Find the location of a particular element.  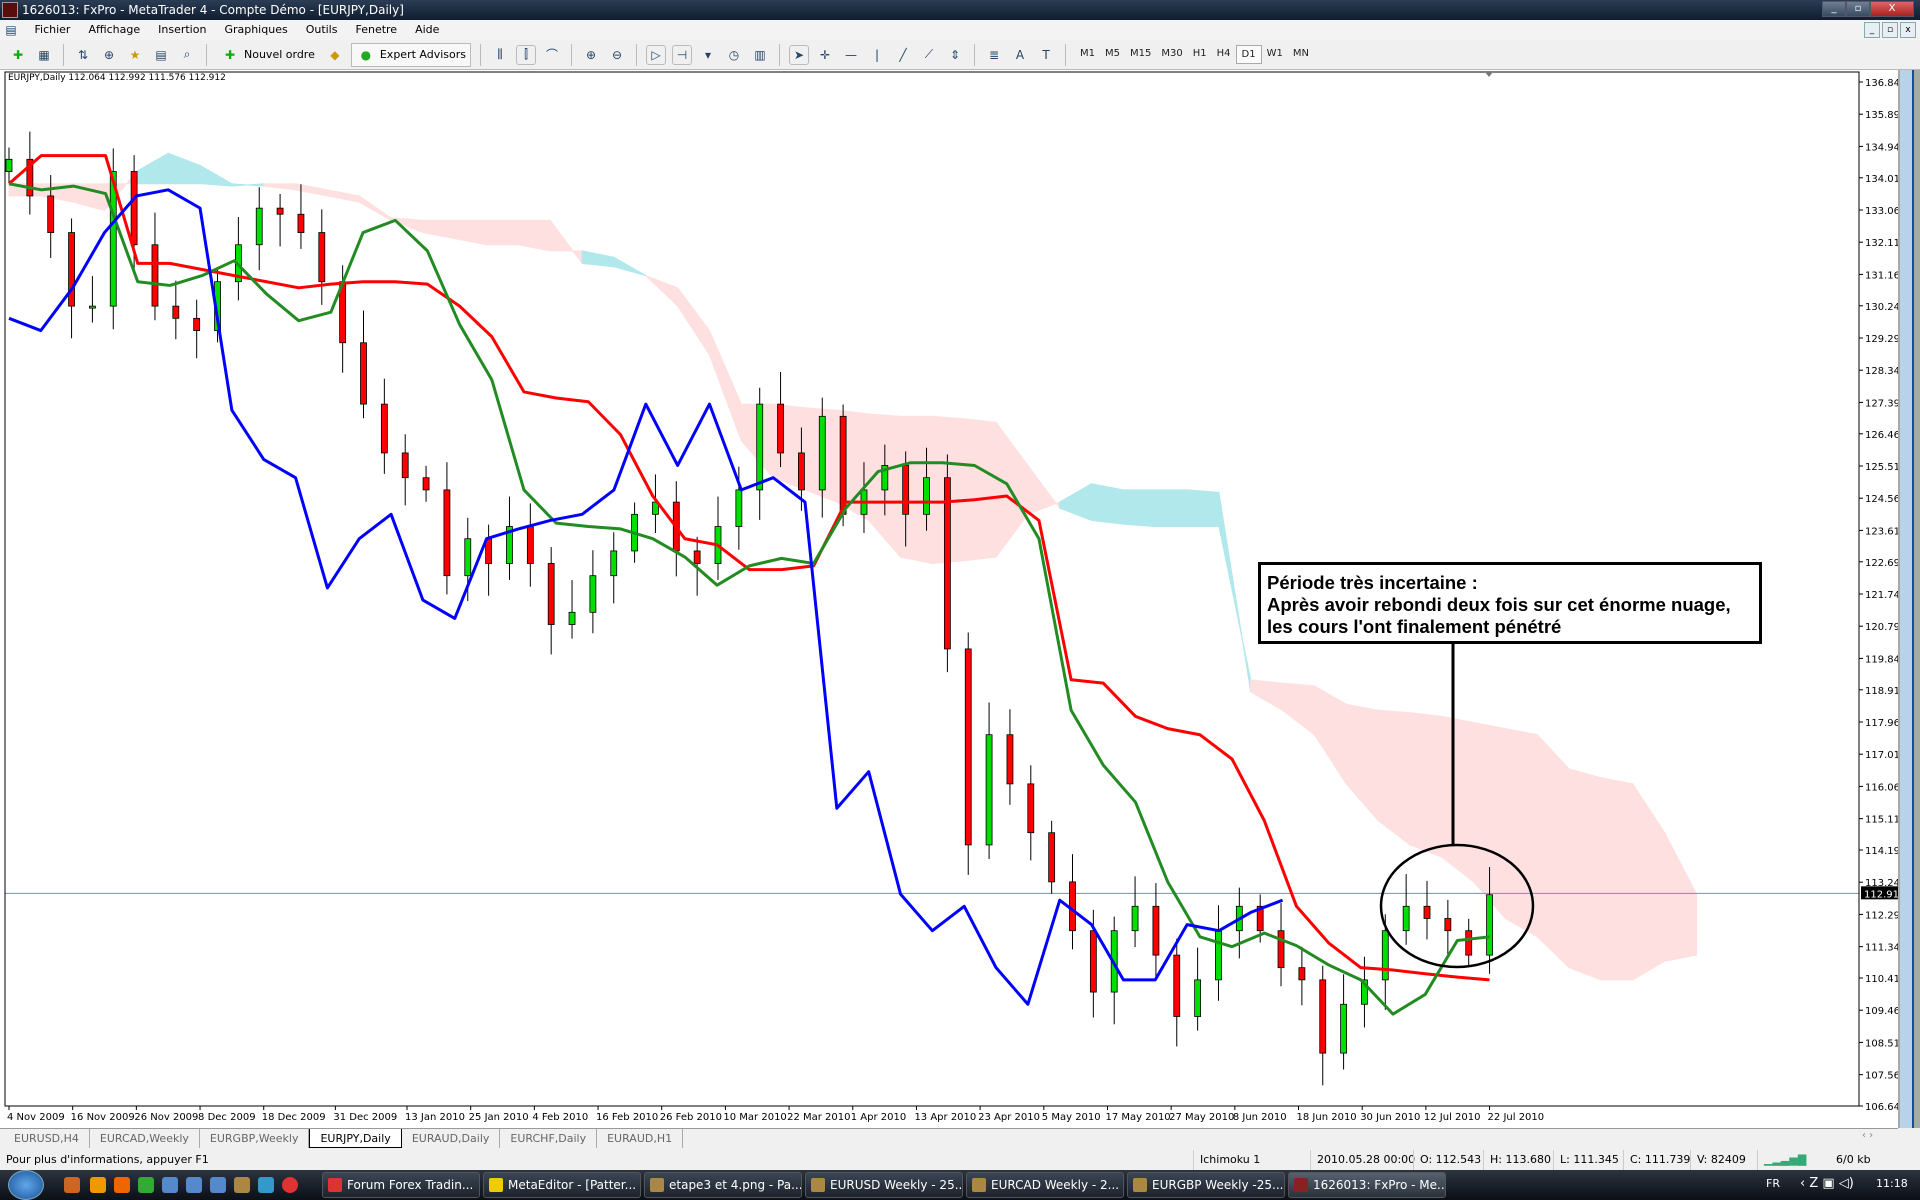

timeframe-m30: M30 is located at coordinates (1172, 53).